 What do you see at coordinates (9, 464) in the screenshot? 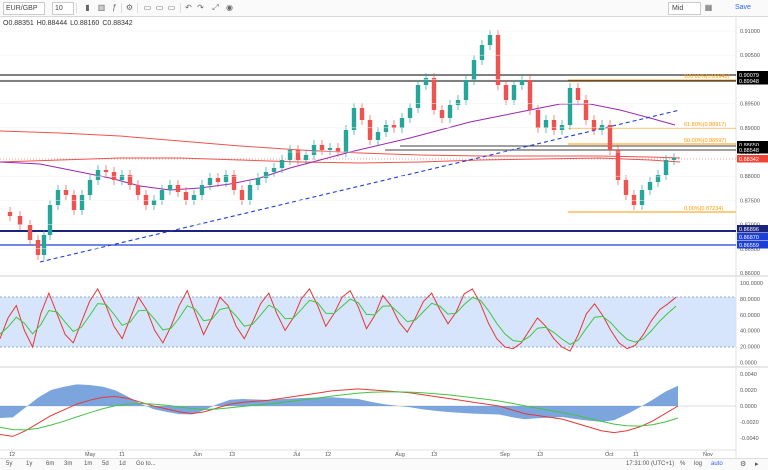
I see `range-5y: 5y` at bounding box center [9, 464].